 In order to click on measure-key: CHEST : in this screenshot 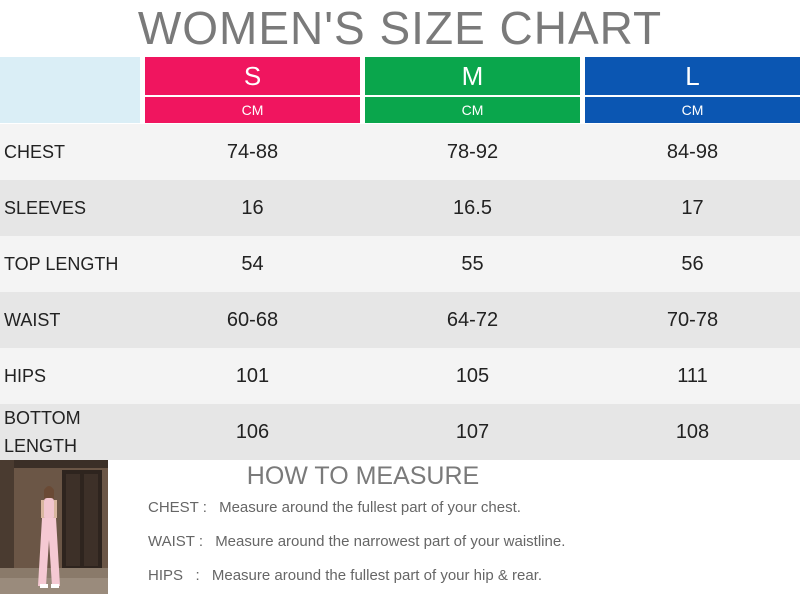, I will do `click(177, 507)`.